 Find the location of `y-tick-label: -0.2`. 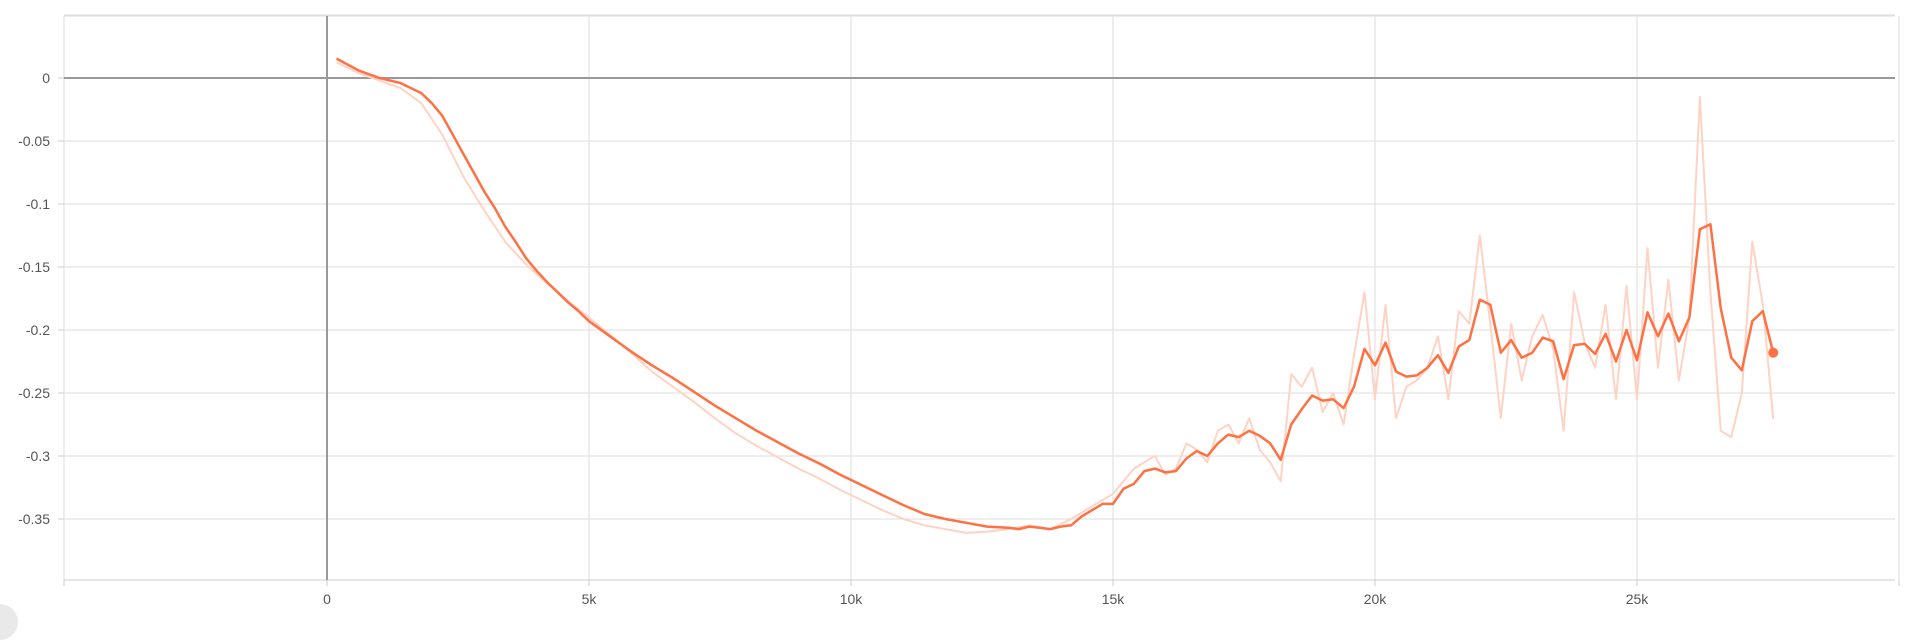

y-tick-label: -0.2 is located at coordinates (38, 330).